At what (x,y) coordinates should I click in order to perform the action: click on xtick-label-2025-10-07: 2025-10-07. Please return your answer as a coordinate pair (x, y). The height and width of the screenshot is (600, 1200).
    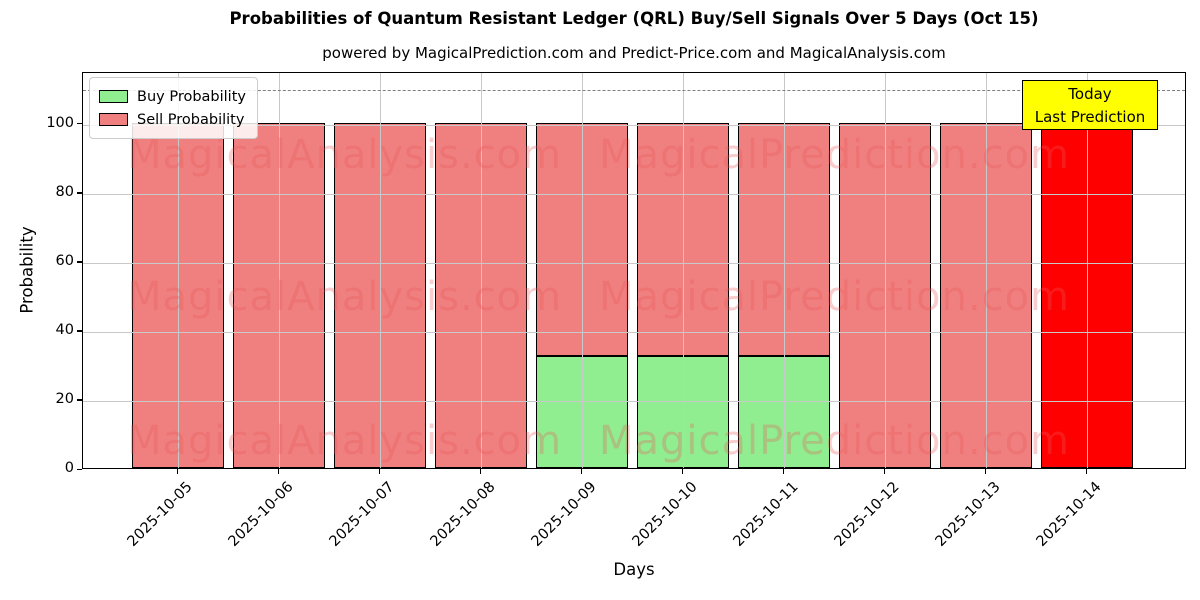
    Looking at the image, I should click on (362, 514).